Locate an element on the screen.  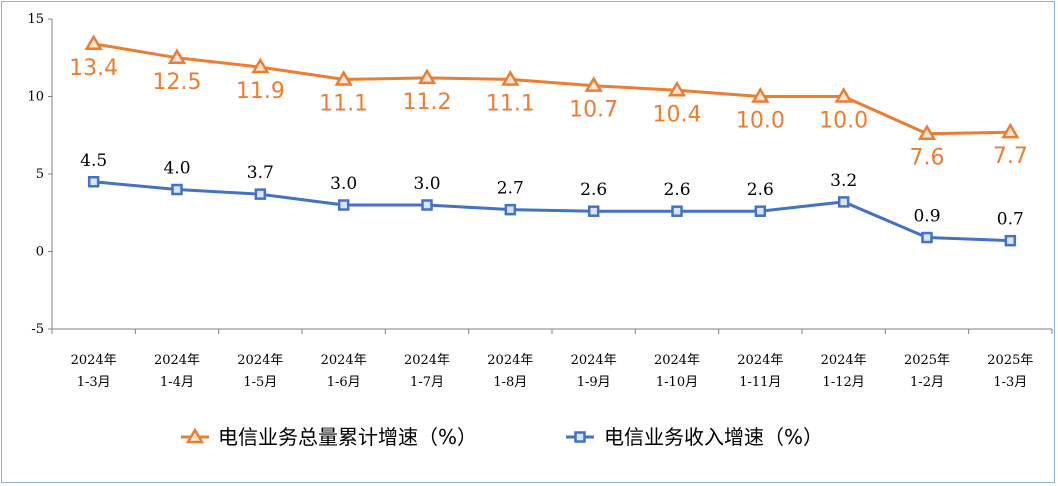
y-tick-label: -5 is located at coordinates (37, 329).